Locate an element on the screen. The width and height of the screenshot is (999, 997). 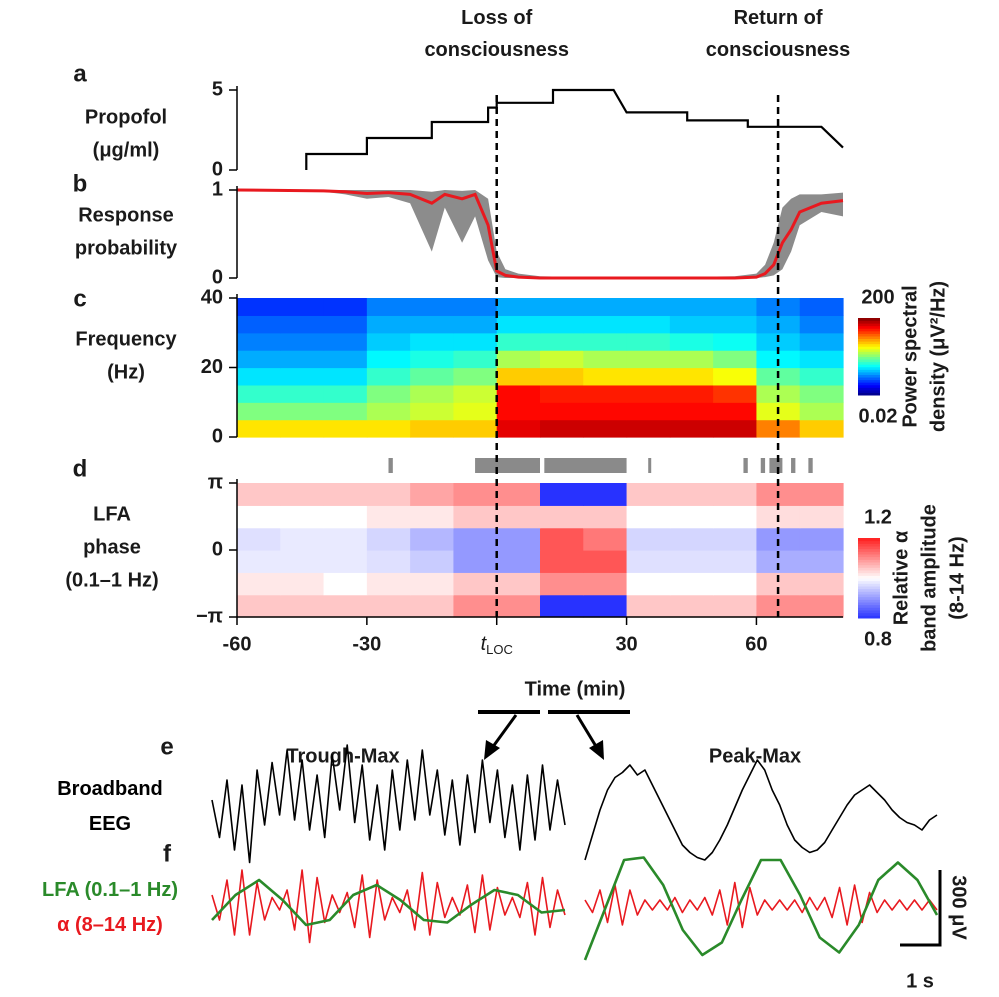
annotation: Return of consciousness is located at coordinates (778, 34).